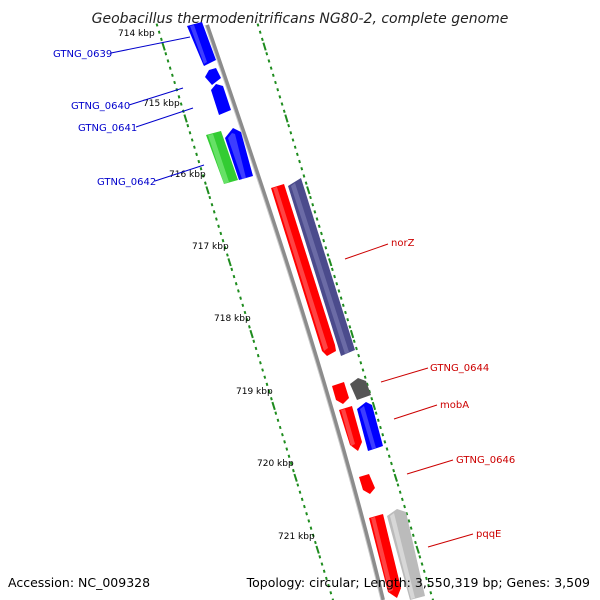 This screenshot has height=600, width=600. Describe the element at coordinates (415, 412) in the screenshot. I see `leader-moba` at that location.